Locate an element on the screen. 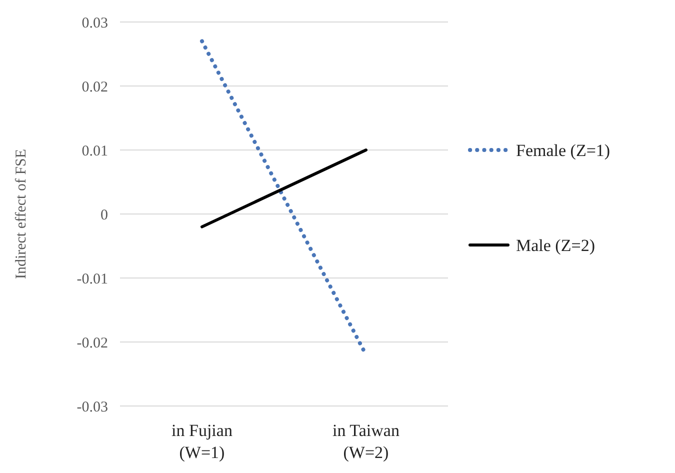  y-tick-label: -0.03 is located at coordinates (92, 407).